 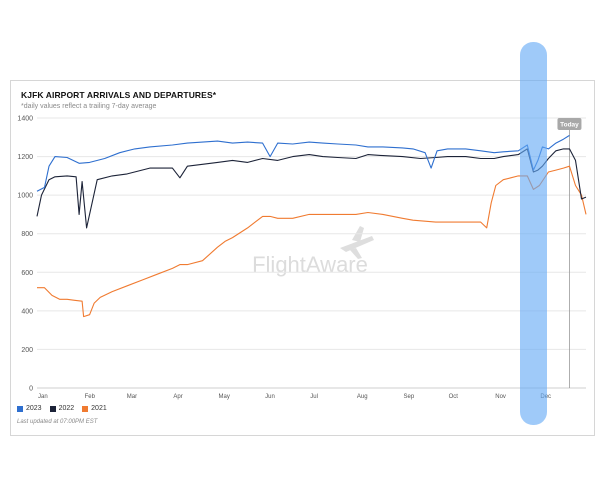 I want to click on x-tick-label: Sep, so click(x=408, y=397).